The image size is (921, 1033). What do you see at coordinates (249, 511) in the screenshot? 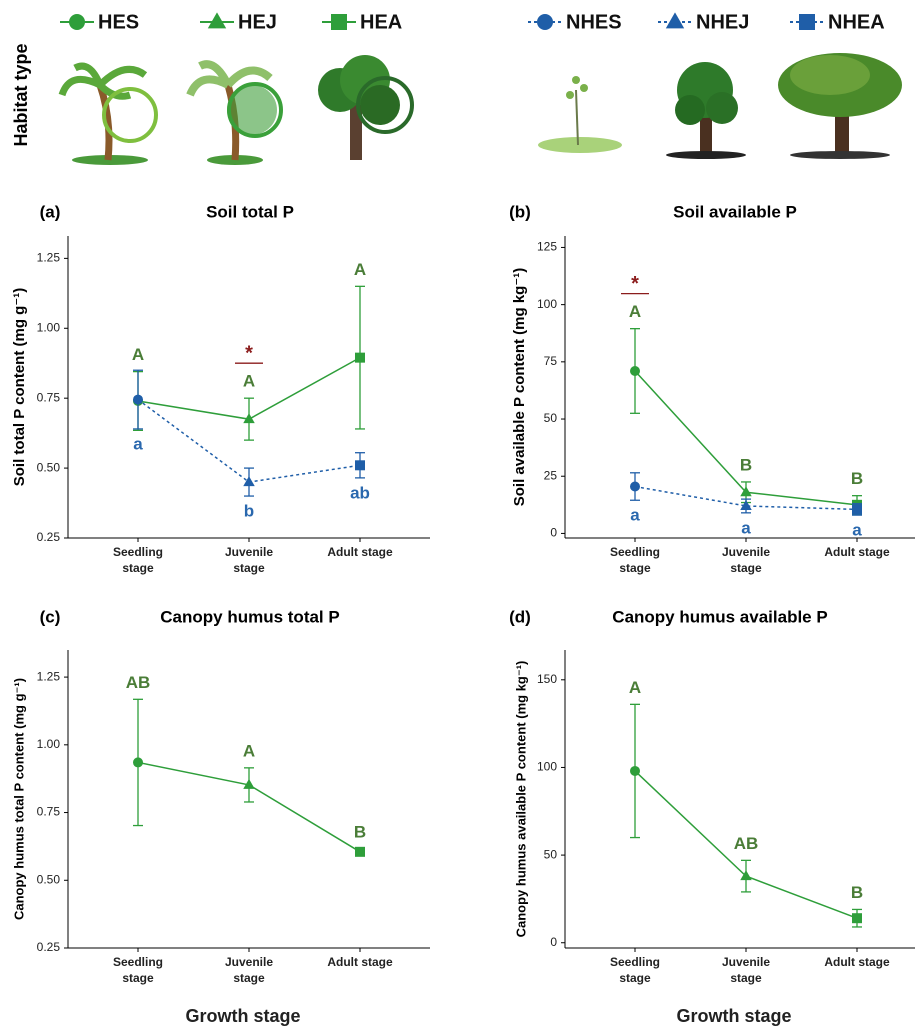
I see `significance-letter: b` at bounding box center [249, 511].